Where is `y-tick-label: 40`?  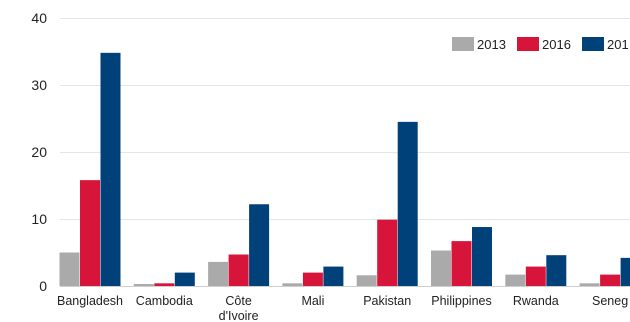 y-tick-label: 40 is located at coordinates (39, 18).